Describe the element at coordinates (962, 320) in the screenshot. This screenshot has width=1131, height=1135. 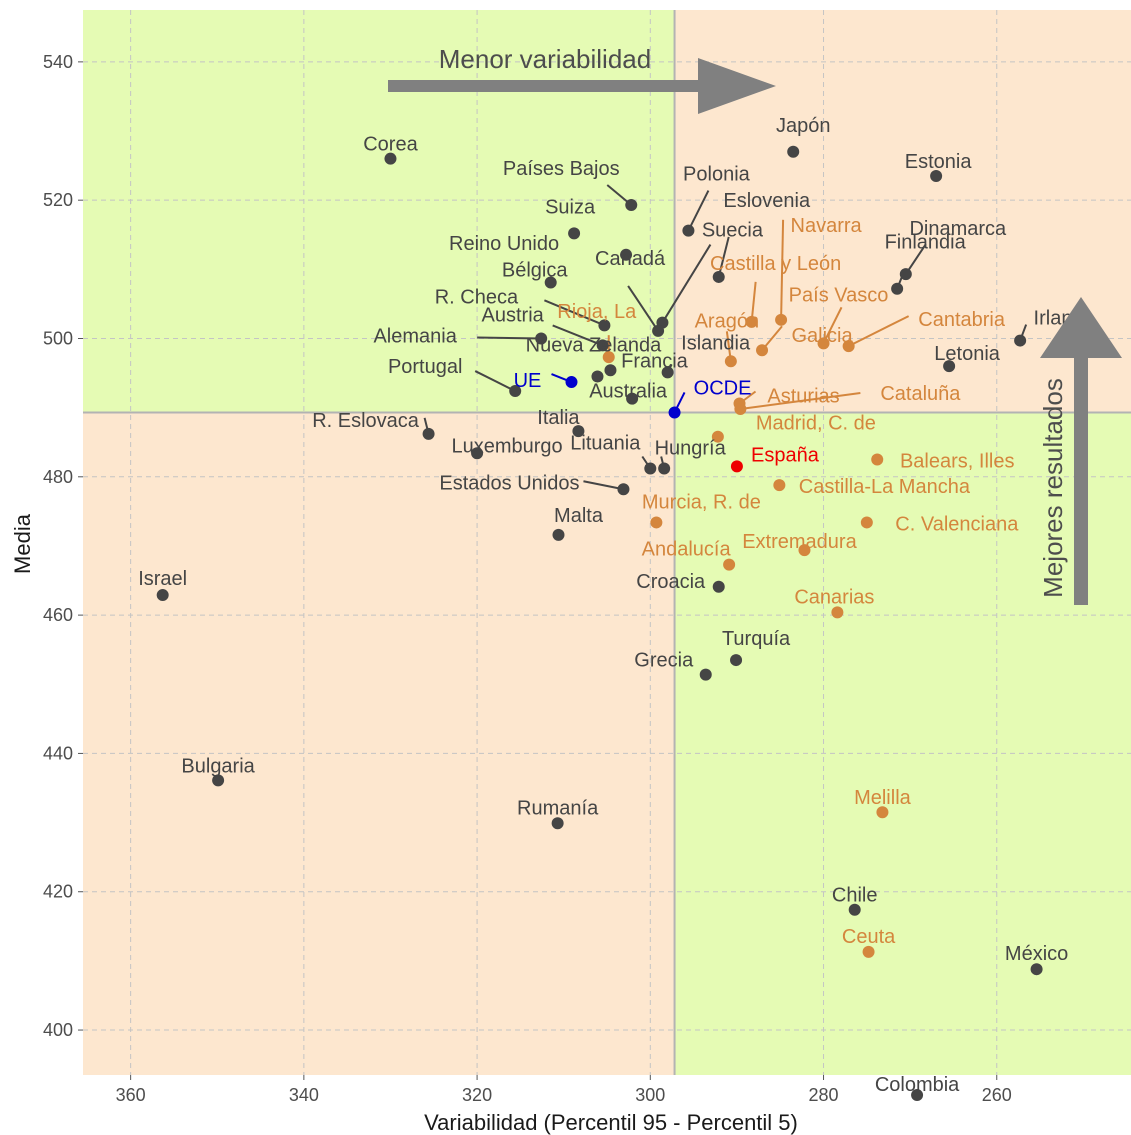
I see `label-cantabria: Cantabria` at that location.